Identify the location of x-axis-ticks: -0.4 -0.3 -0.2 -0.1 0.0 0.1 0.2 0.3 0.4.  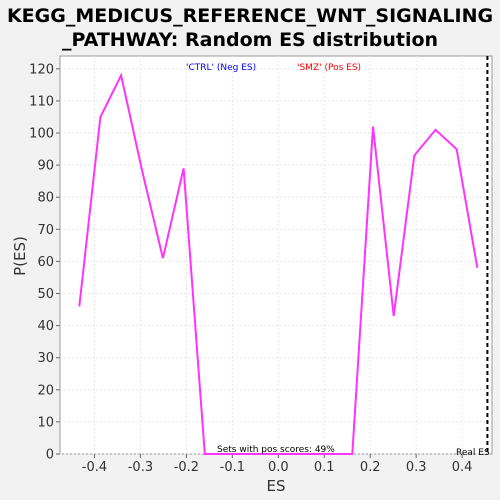
(277, 464).